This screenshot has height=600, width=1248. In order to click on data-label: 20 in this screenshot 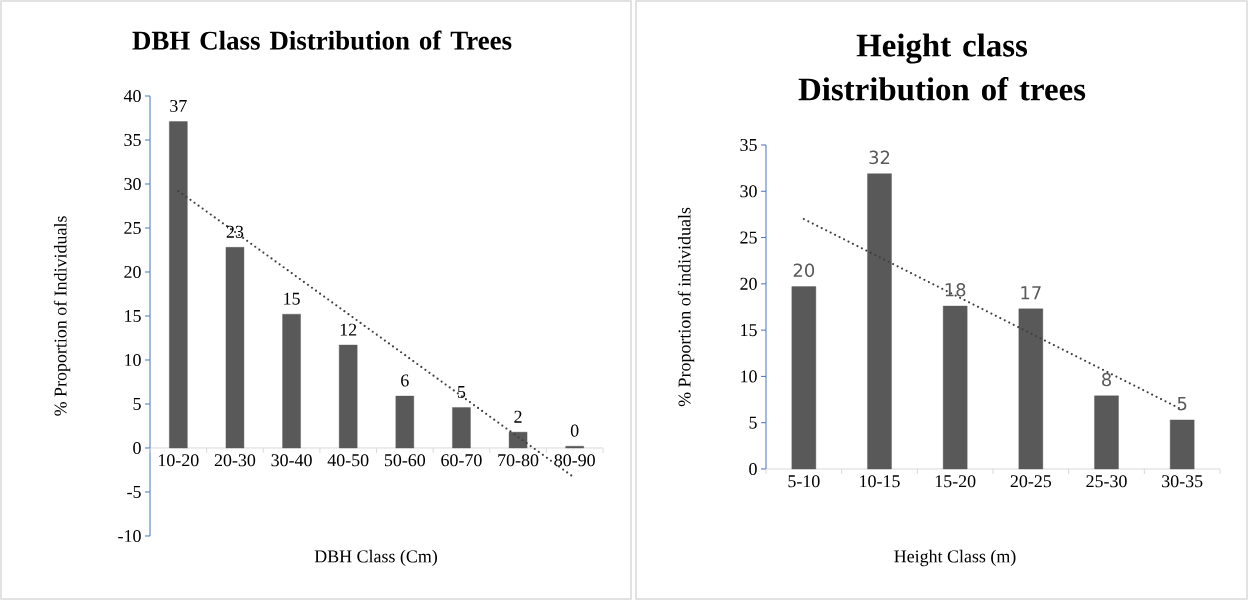, I will do `click(804, 270)`.